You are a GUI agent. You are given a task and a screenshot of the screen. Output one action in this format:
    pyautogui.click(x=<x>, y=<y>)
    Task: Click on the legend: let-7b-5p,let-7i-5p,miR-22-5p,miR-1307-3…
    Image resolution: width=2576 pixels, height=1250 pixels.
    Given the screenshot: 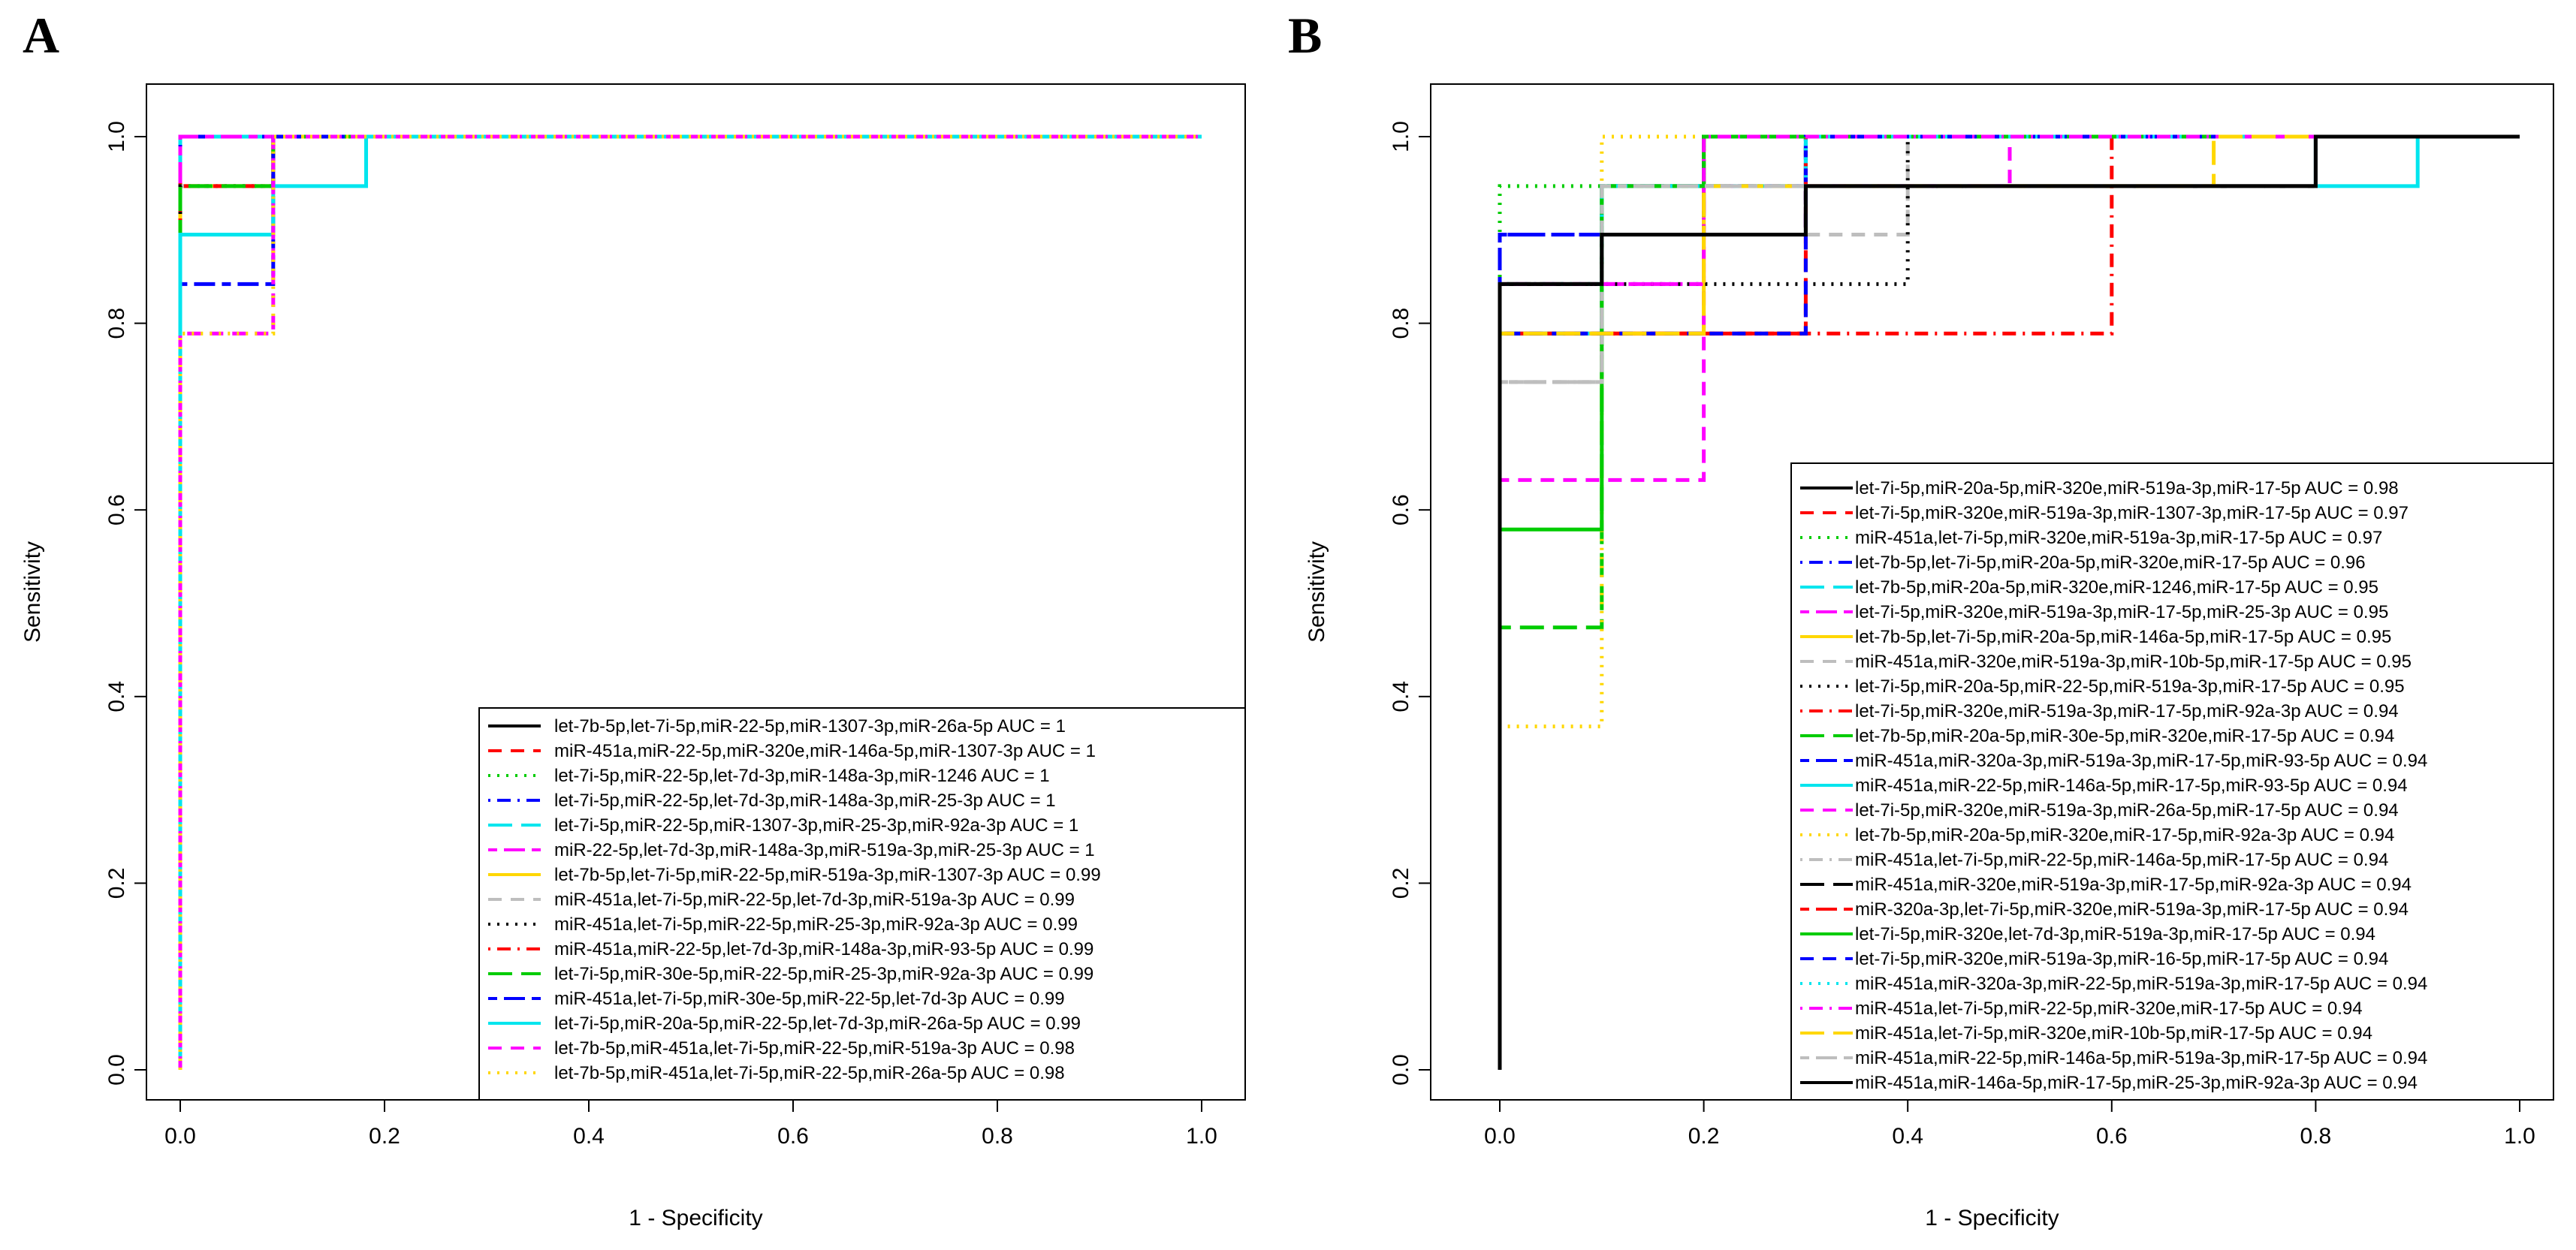 What is the action you would take?
    pyautogui.click(x=862, y=904)
    